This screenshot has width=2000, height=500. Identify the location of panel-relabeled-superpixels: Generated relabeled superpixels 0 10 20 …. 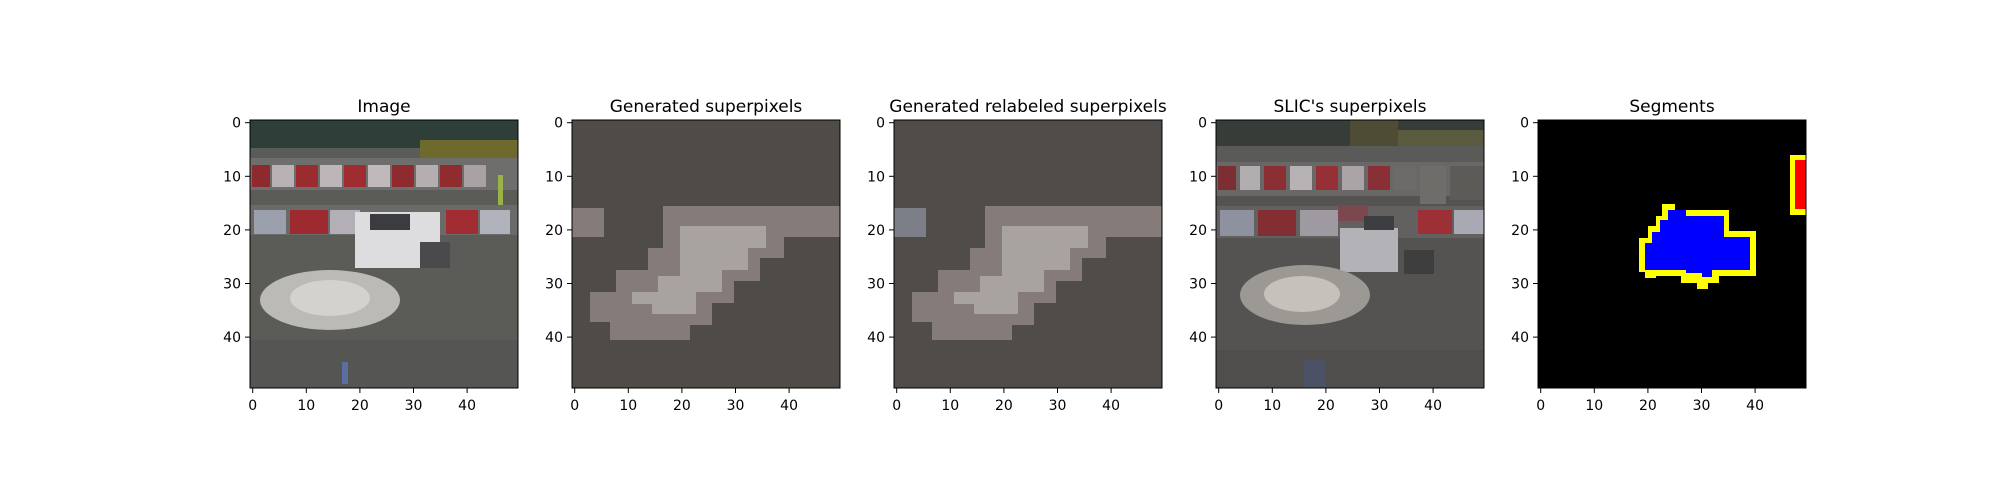
(1017, 255).